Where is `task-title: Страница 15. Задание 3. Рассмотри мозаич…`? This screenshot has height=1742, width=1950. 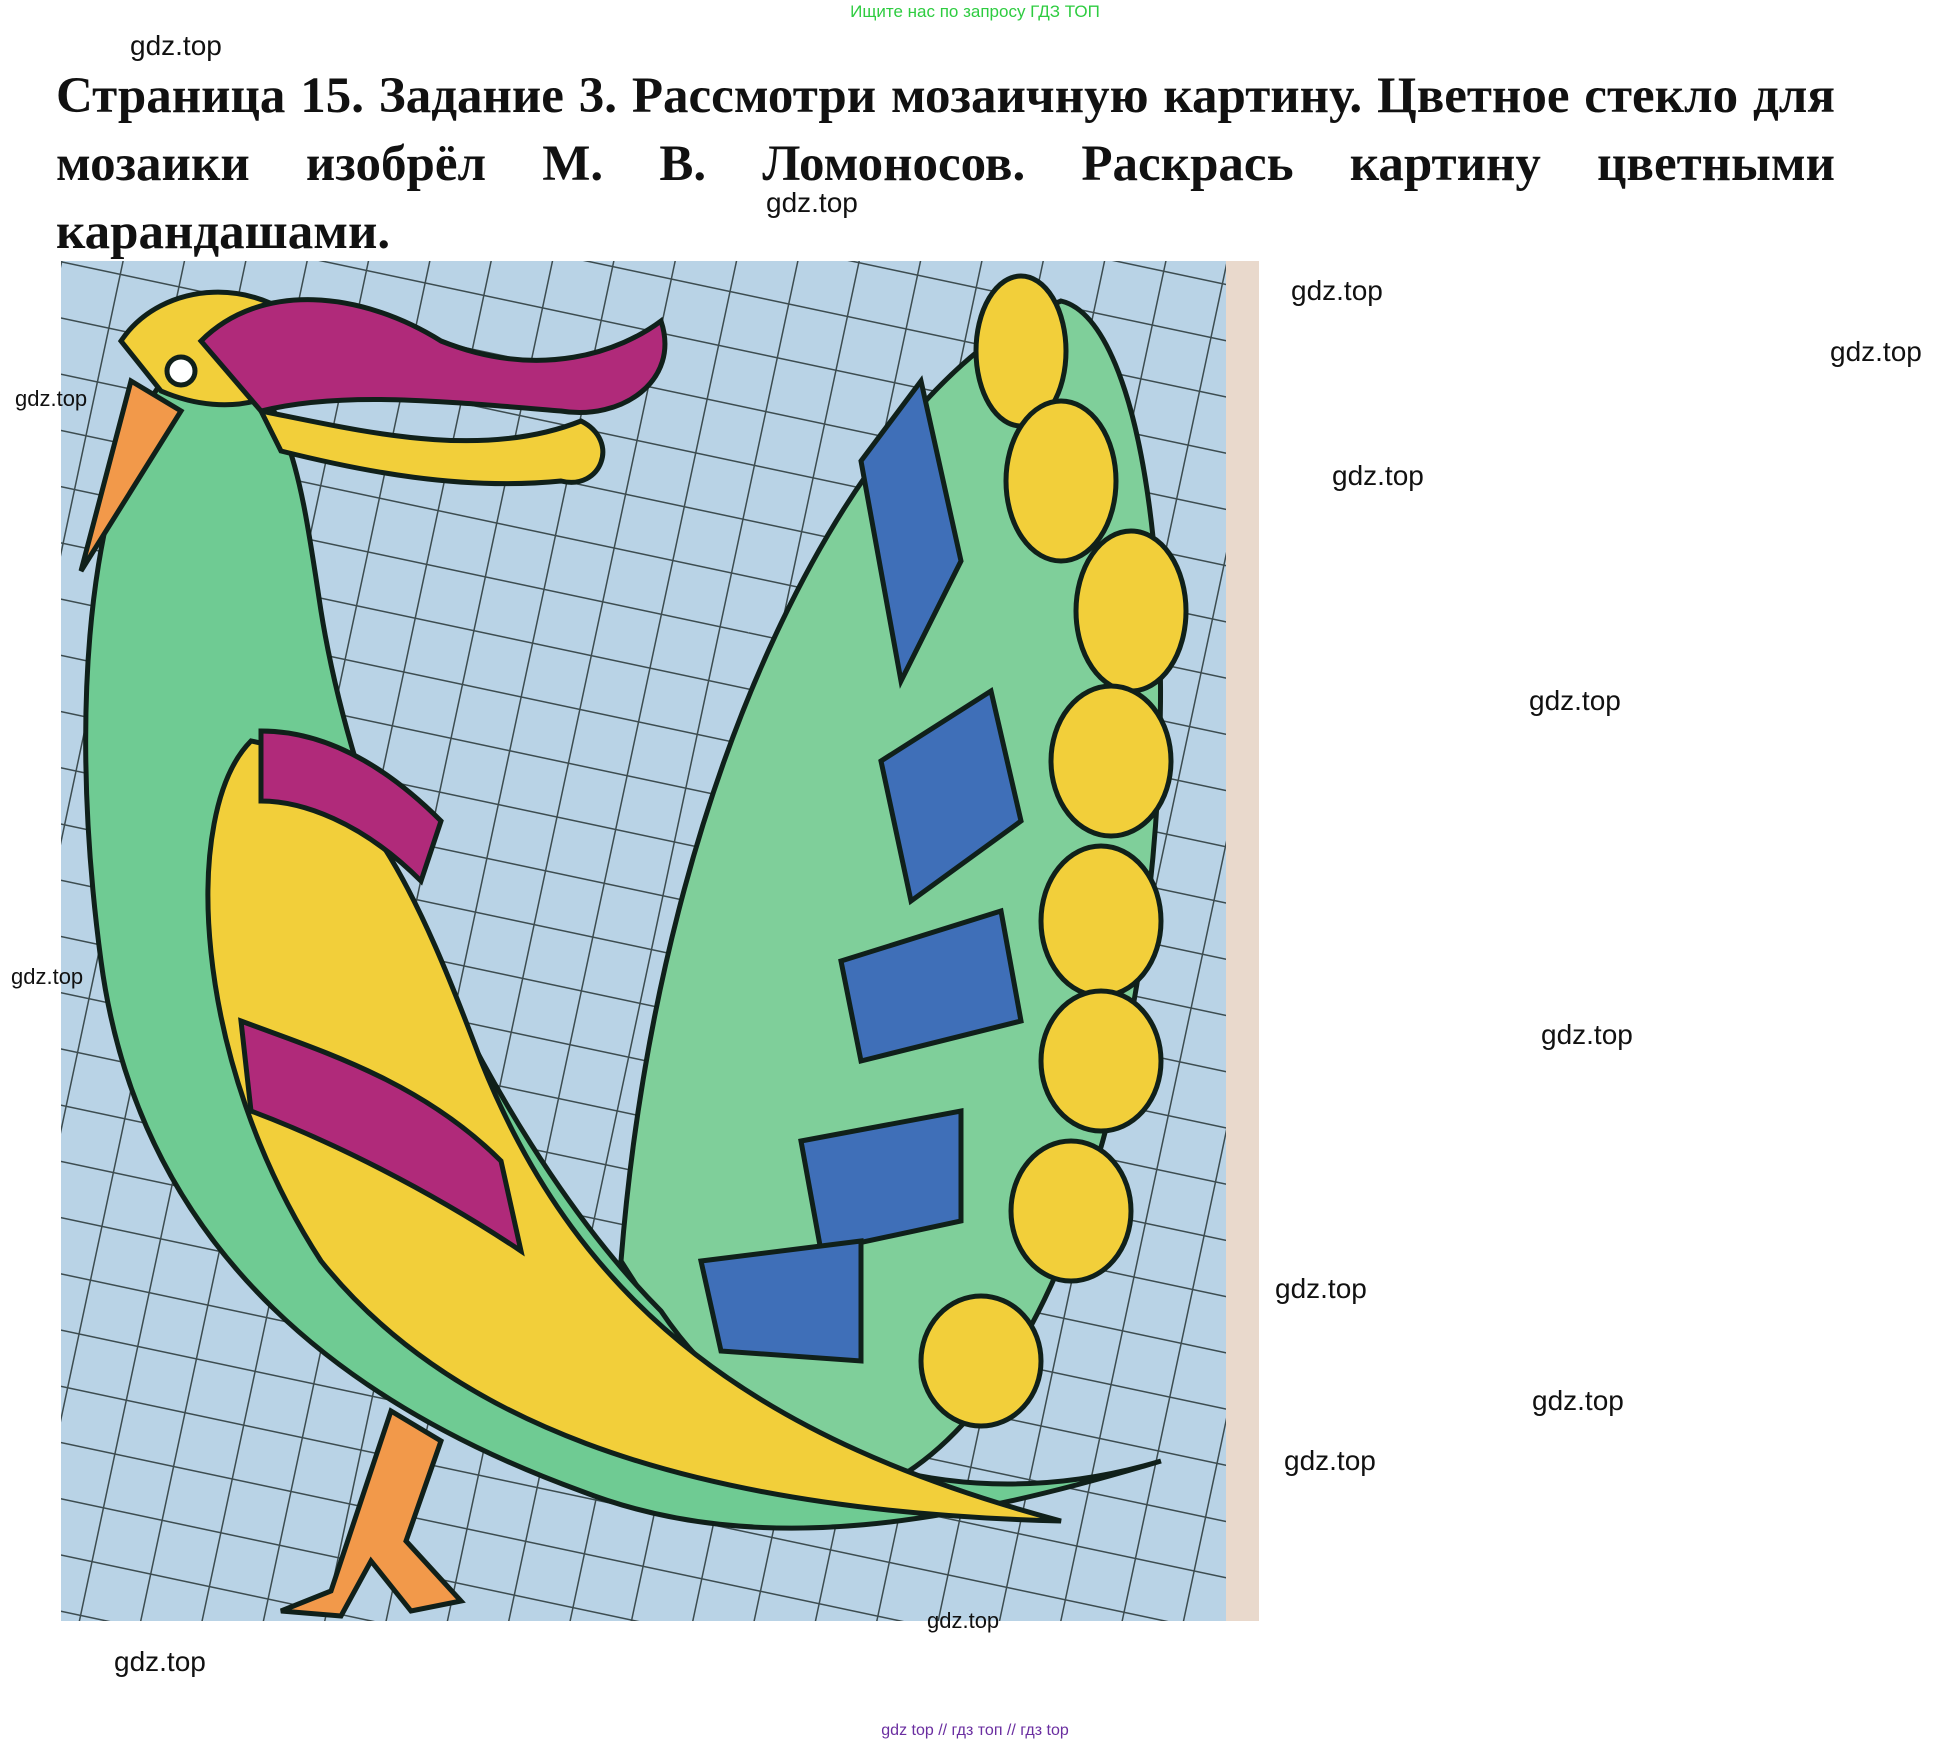 task-title: Страница 15. Задание 3. Рассмотри мозаич… is located at coordinates (945, 164).